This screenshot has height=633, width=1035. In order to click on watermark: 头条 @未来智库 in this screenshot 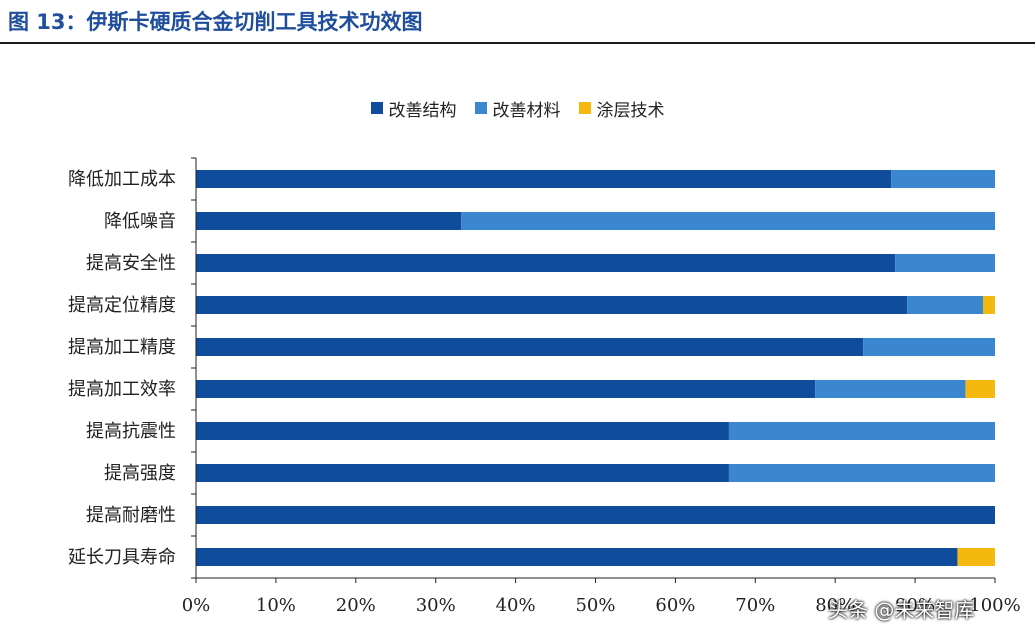, I will do `click(901, 610)`.